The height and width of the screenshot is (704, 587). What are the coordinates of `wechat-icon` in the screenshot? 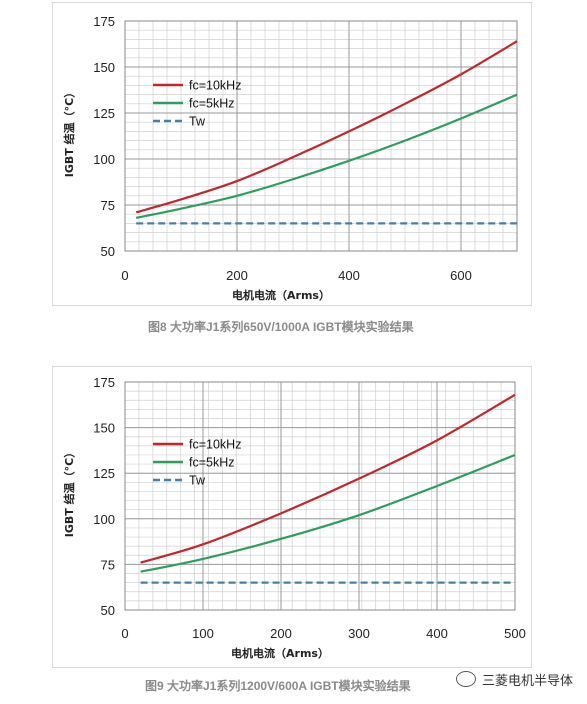 It's located at (465, 679).